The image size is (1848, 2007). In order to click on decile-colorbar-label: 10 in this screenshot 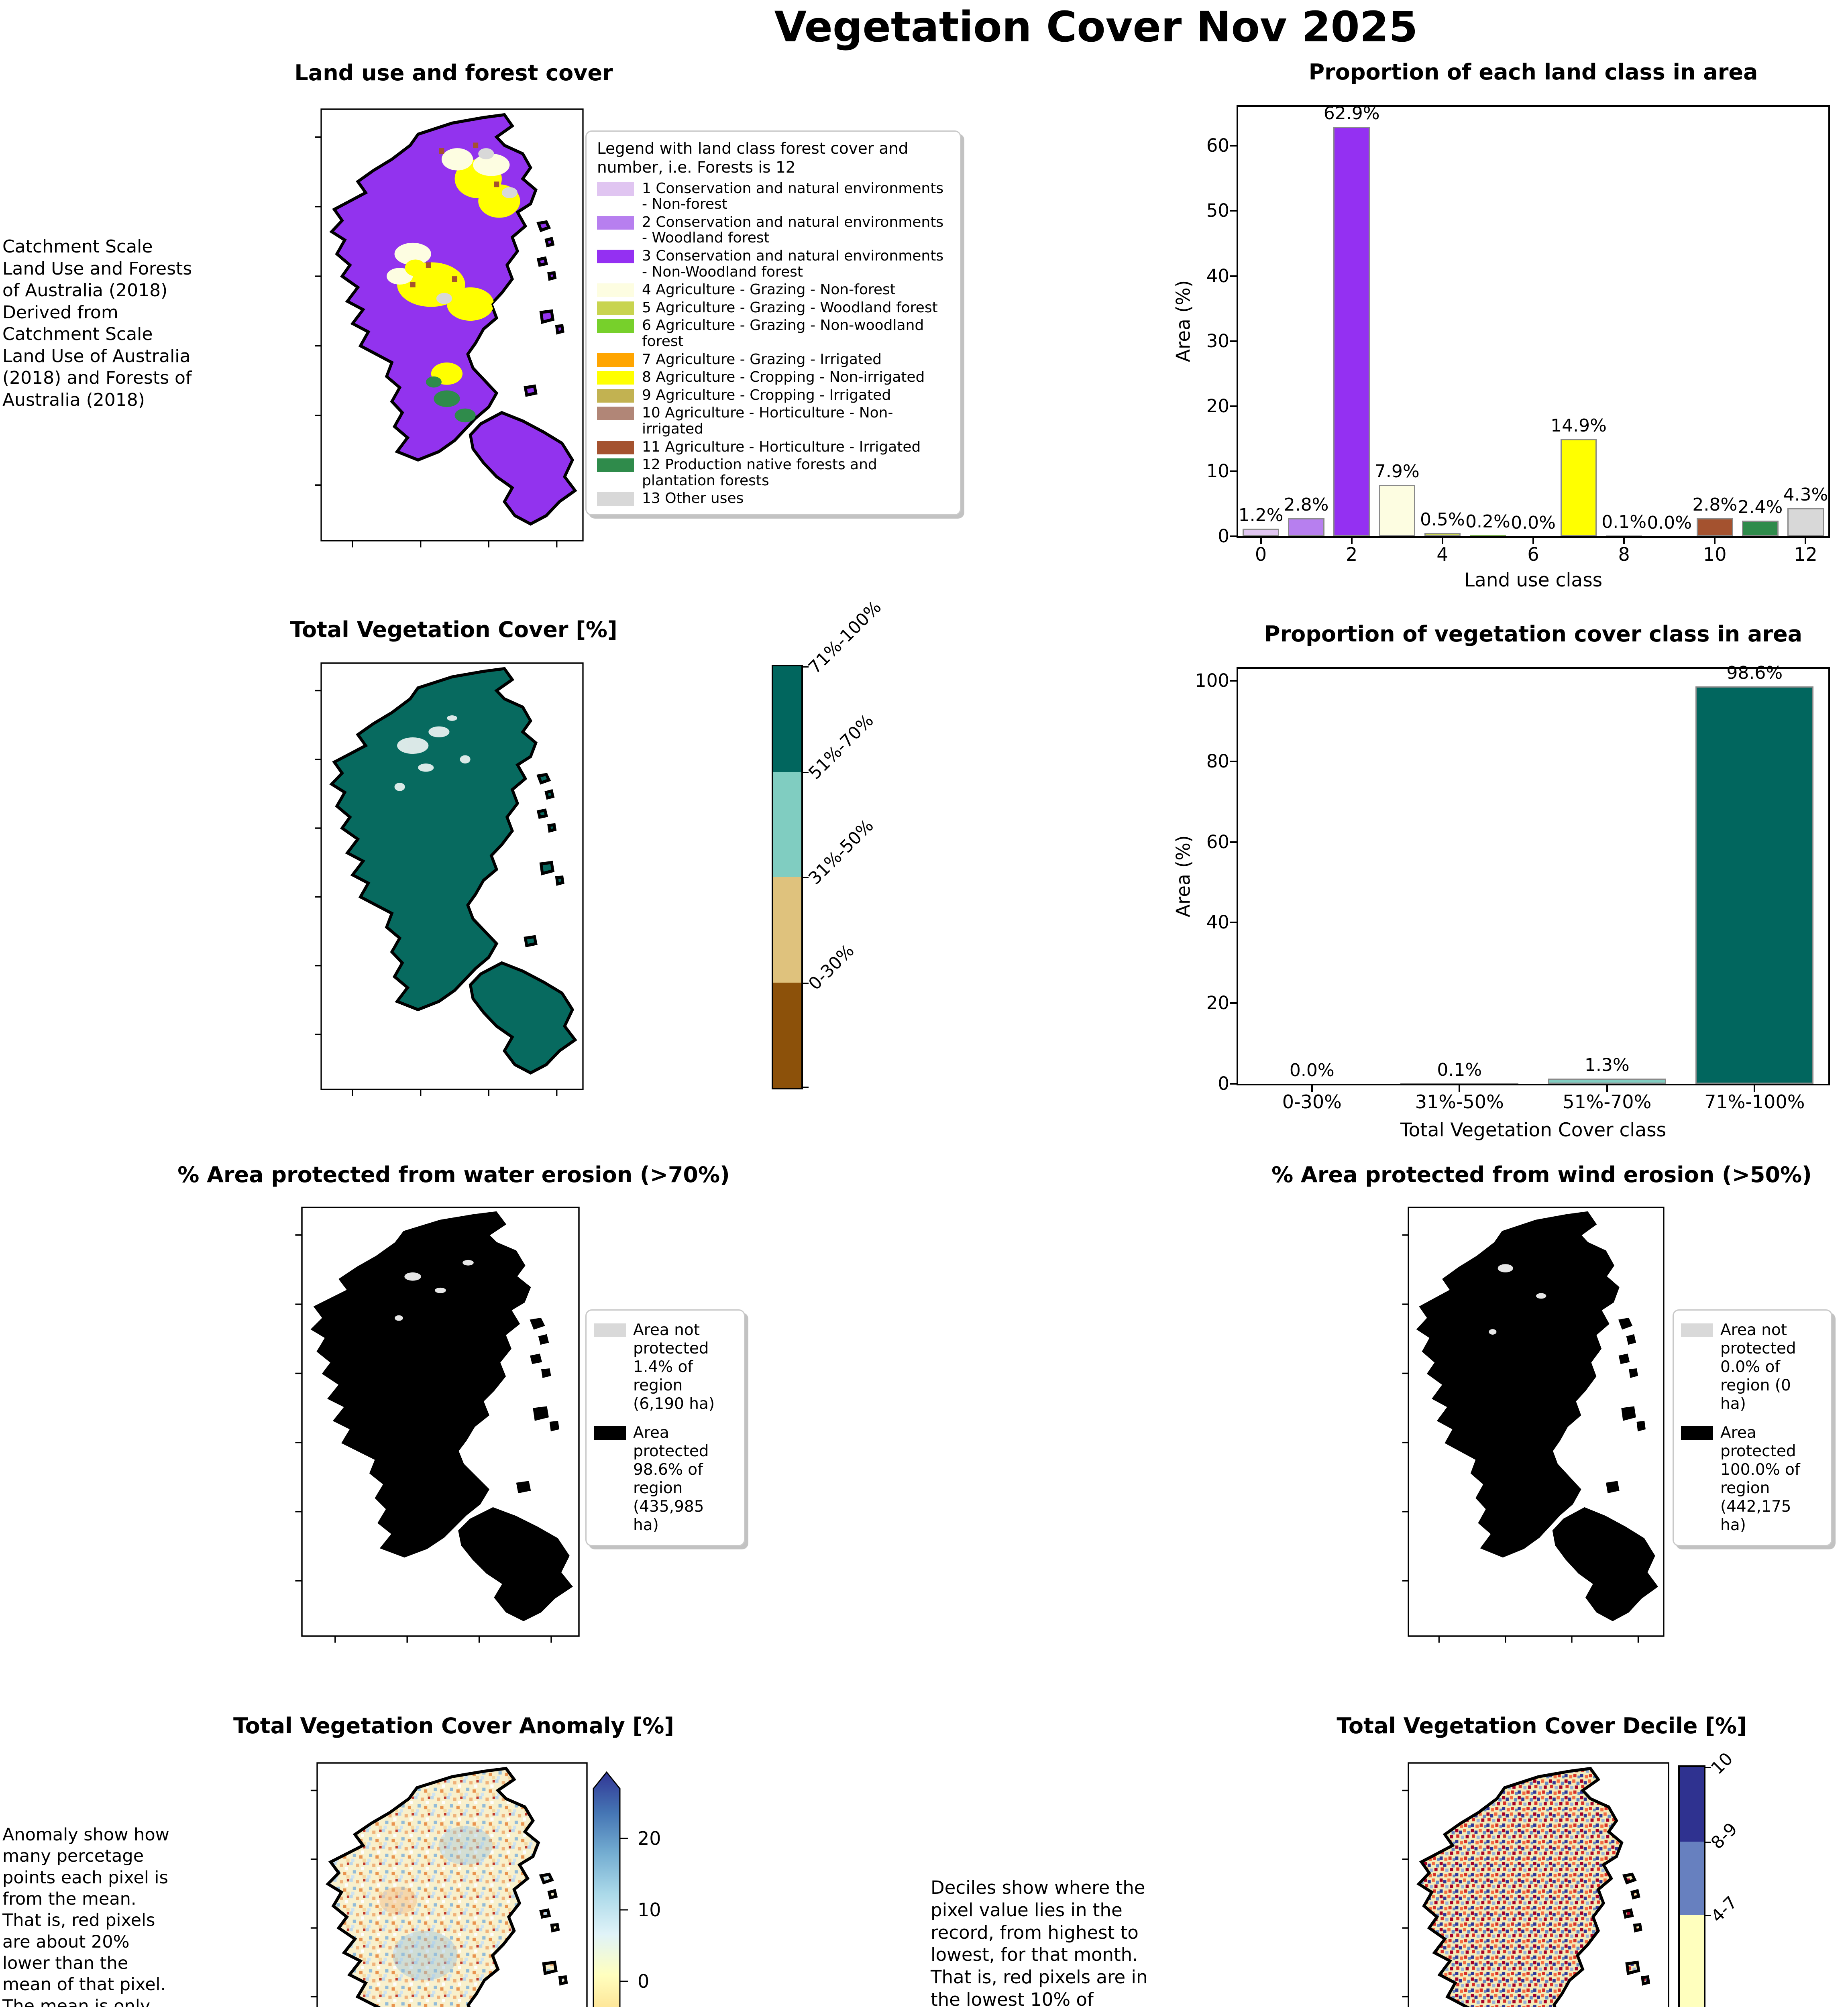, I will do `click(1722, 1763)`.